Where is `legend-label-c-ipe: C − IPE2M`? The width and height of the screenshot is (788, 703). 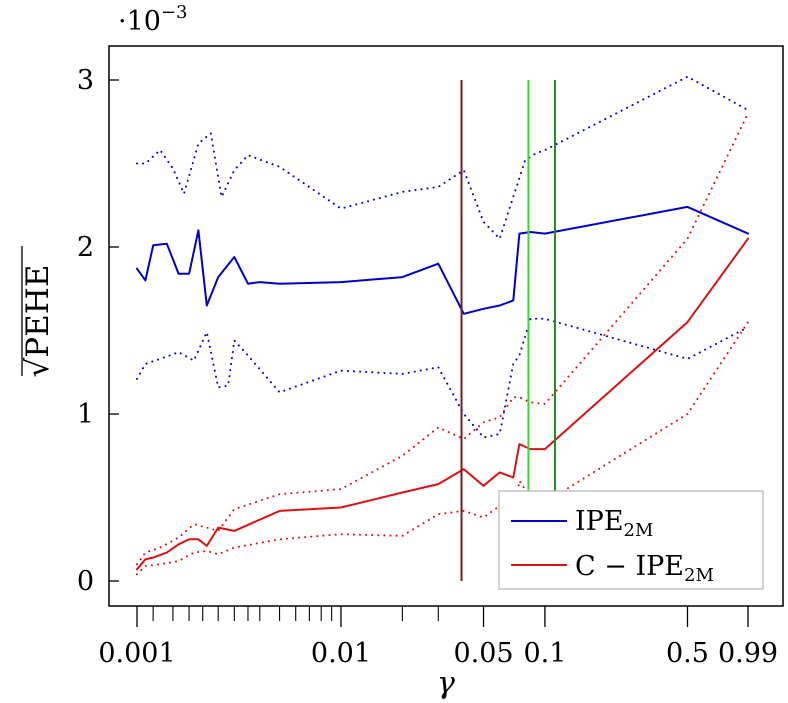
legend-label-c-ipe: C − IPE2M is located at coordinates (644, 568).